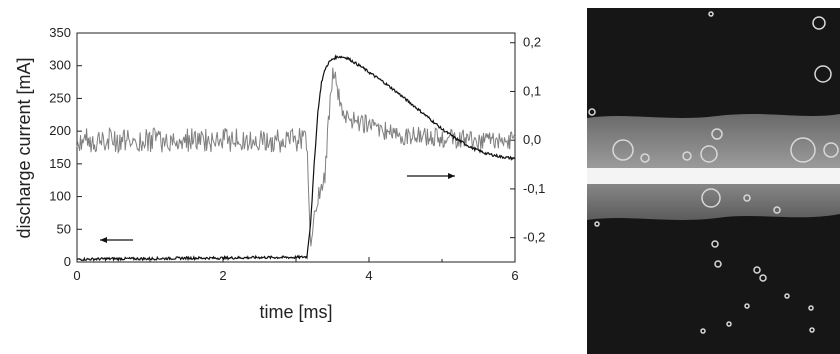 This screenshot has width=840, height=354. I want to click on x-tick-label-1: 2, so click(222, 275).